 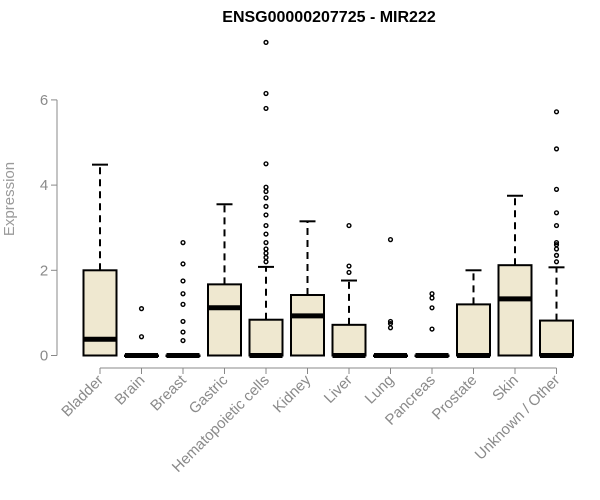 What do you see at coordinates (455, 398) in the screenshot?
I see `x-tick-label: Prostate` at bounding box center [455, 398].